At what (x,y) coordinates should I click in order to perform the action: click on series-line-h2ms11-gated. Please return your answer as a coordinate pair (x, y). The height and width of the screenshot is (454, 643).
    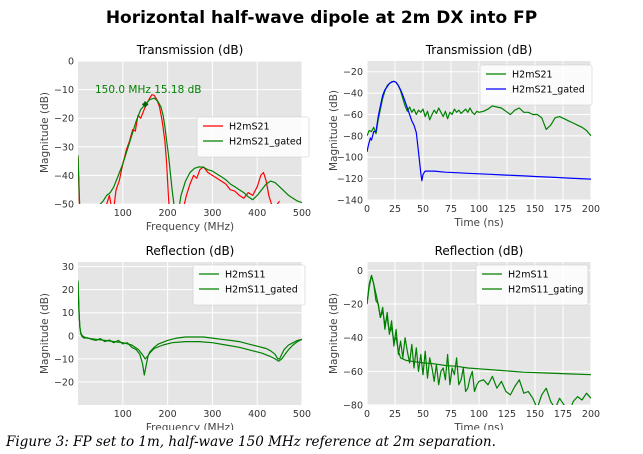
    Looking at the image, I should click on (190, 322).